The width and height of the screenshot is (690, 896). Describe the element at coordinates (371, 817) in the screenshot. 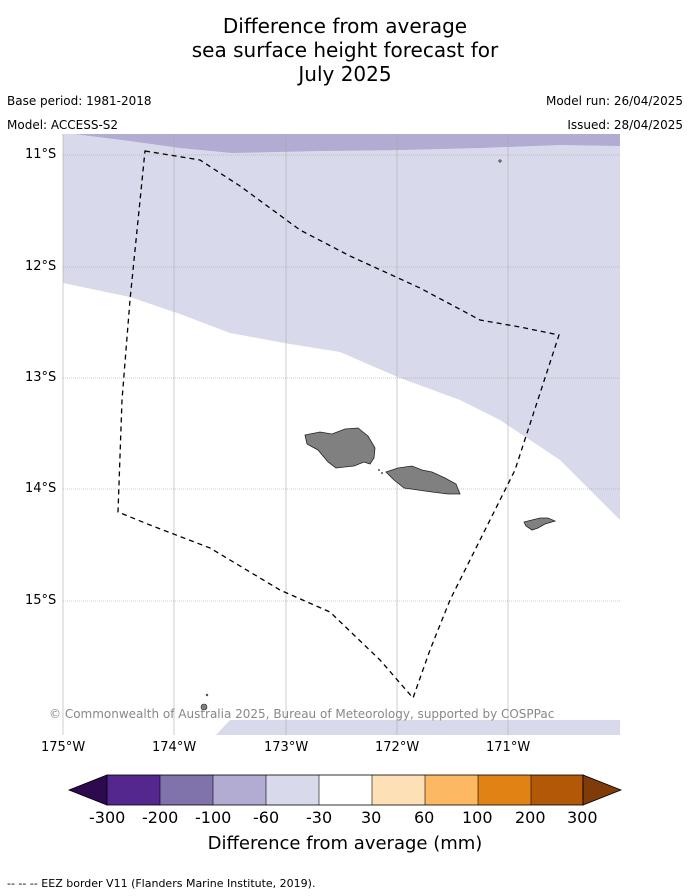

I see `colorbar-tick-30: 30` at that location.